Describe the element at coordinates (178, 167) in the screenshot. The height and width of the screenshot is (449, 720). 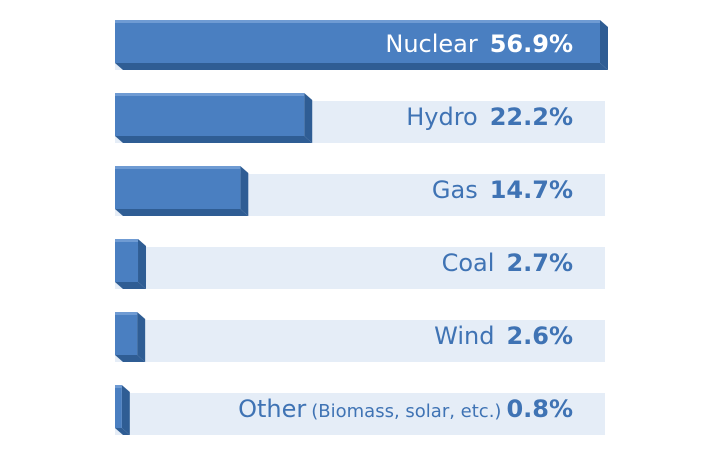
I see `bar-highlight-gas` at that location.